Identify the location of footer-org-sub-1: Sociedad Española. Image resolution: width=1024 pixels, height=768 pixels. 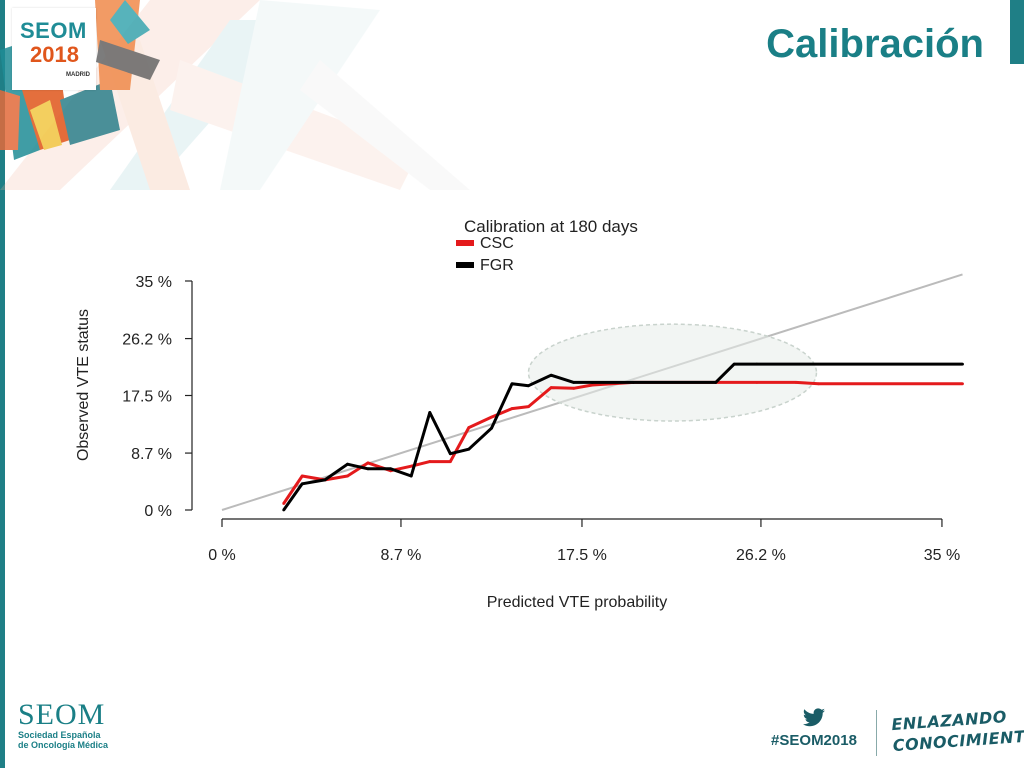
(59, 735).